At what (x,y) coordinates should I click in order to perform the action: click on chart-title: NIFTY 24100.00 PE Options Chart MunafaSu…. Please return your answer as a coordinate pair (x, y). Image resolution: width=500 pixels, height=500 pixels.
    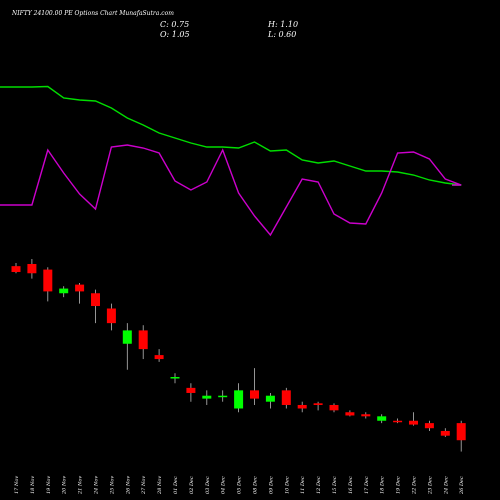
    Looking at the image, I should click on (92, 13).